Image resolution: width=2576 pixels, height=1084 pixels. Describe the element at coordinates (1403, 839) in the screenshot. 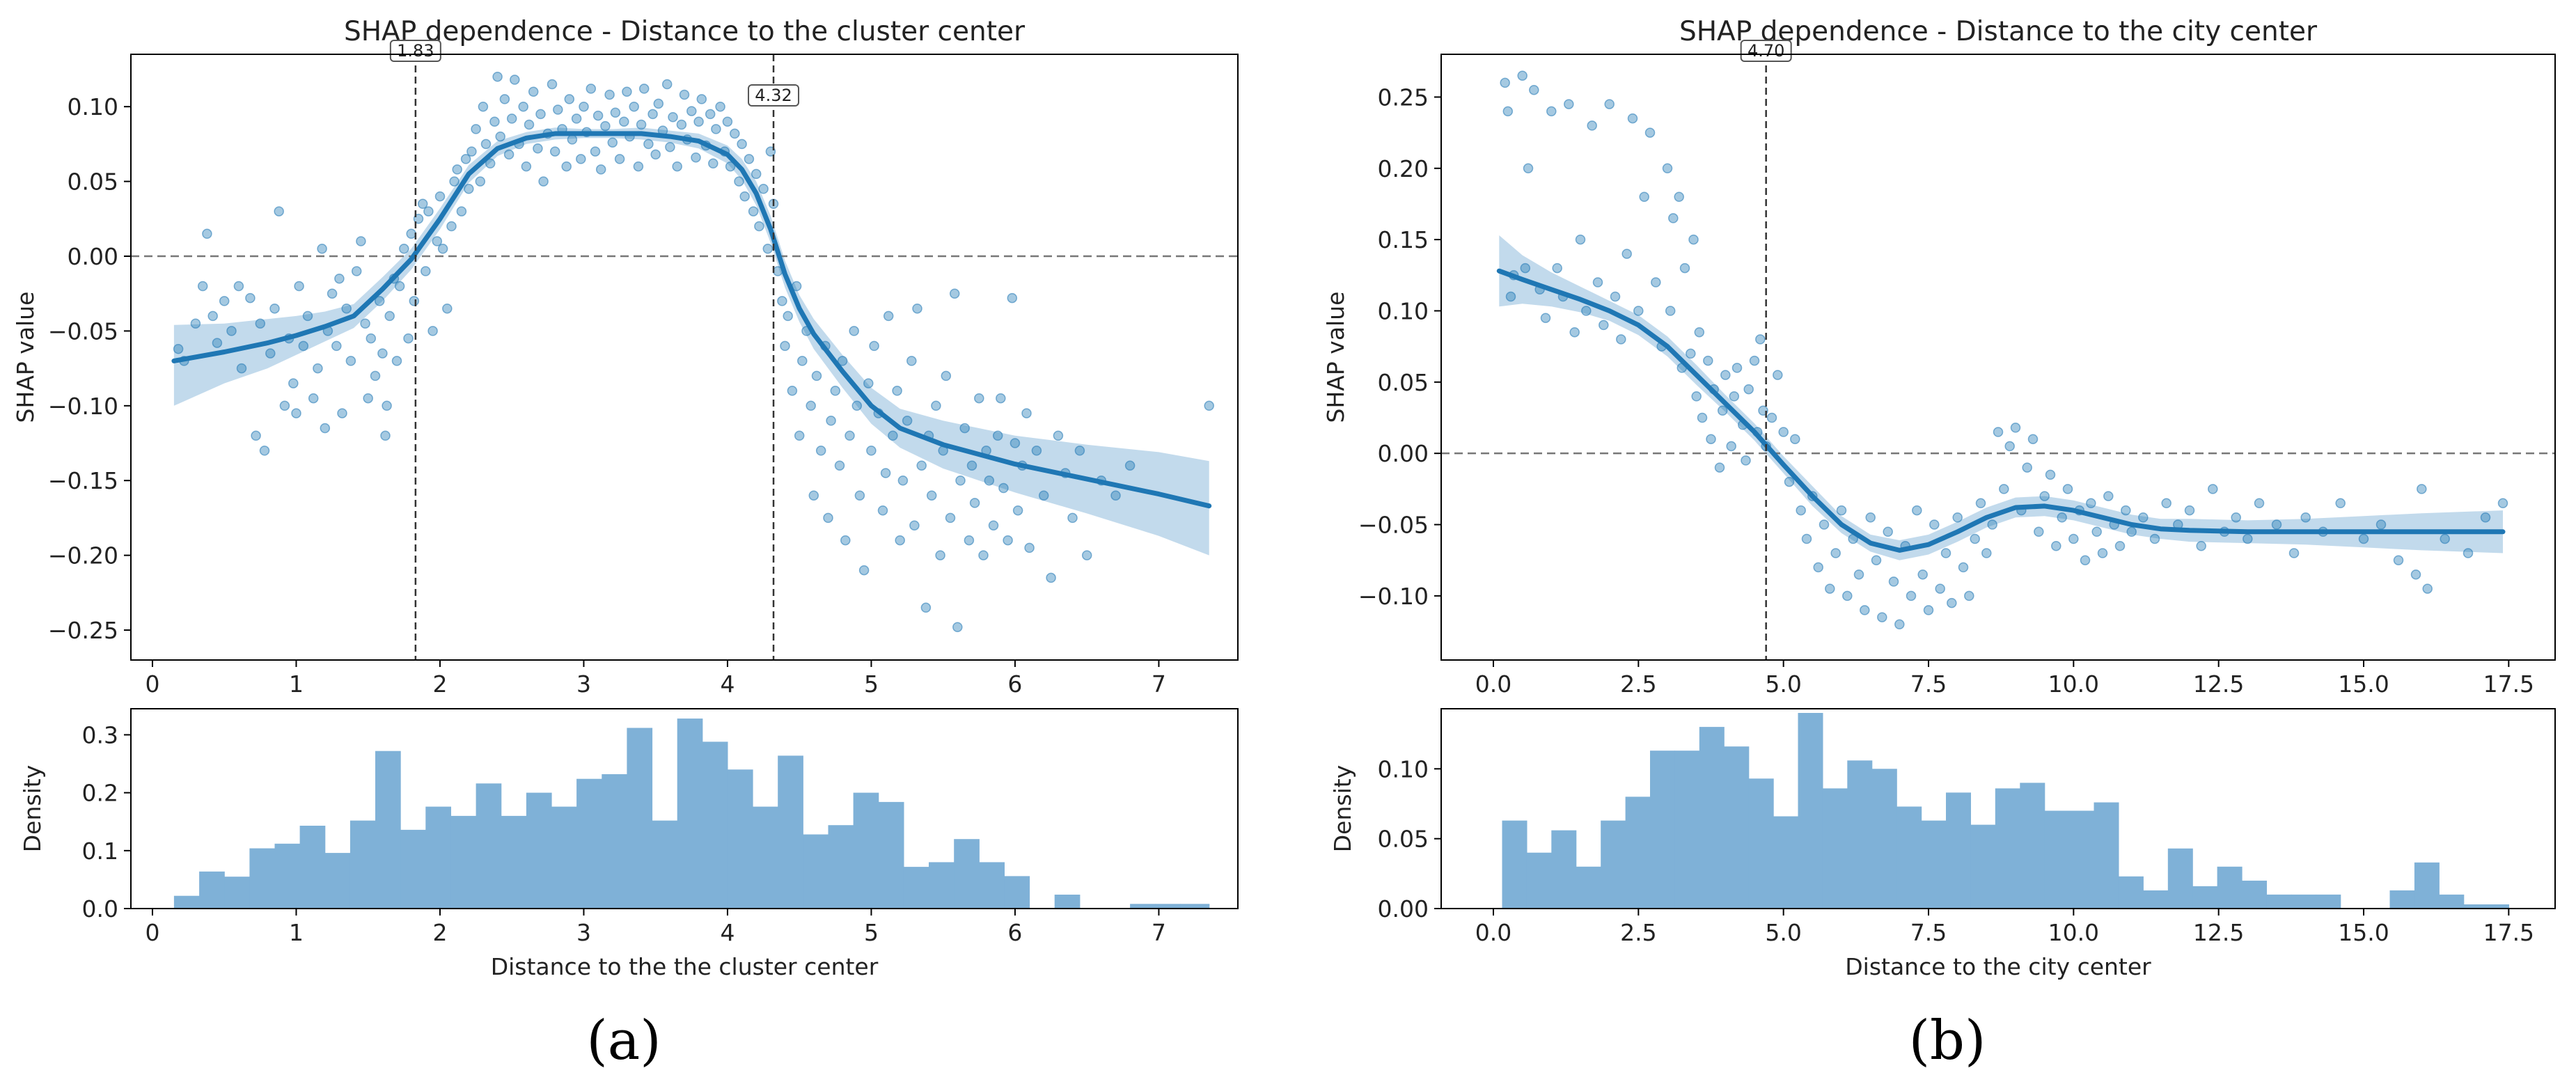

I see `density-y-tick-label: 0.05` at that location.